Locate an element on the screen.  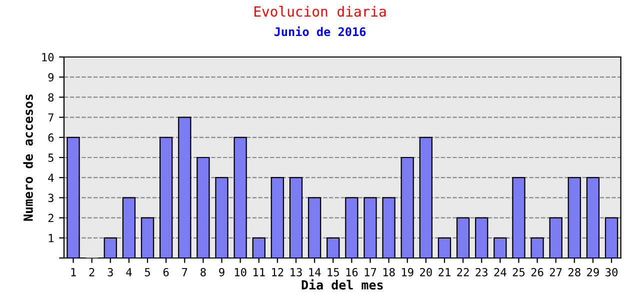
x-tick-label: 28 is located at coordinates (574, 272).